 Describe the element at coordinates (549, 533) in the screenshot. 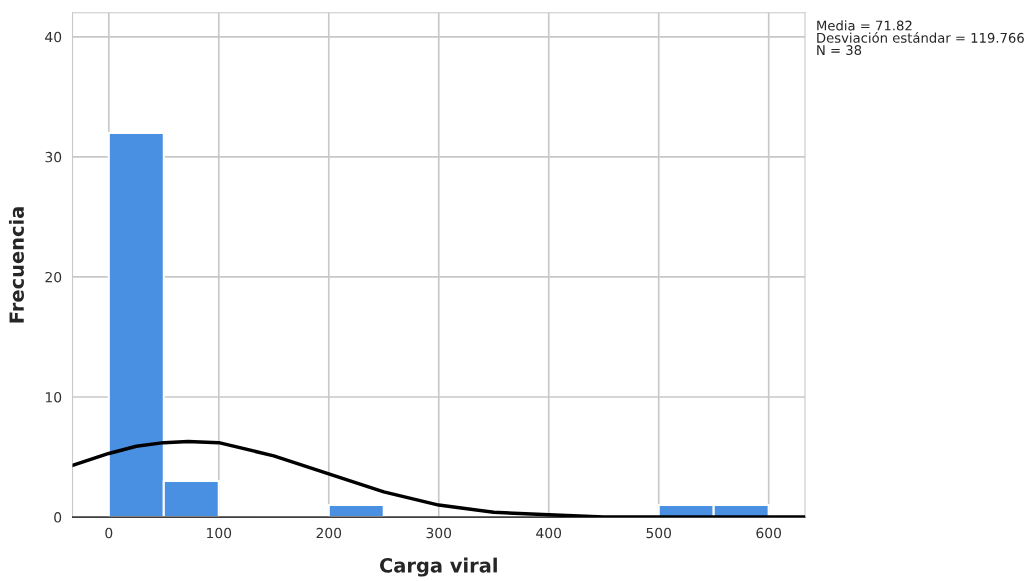

I see `x-tick-label: 400` at that location.